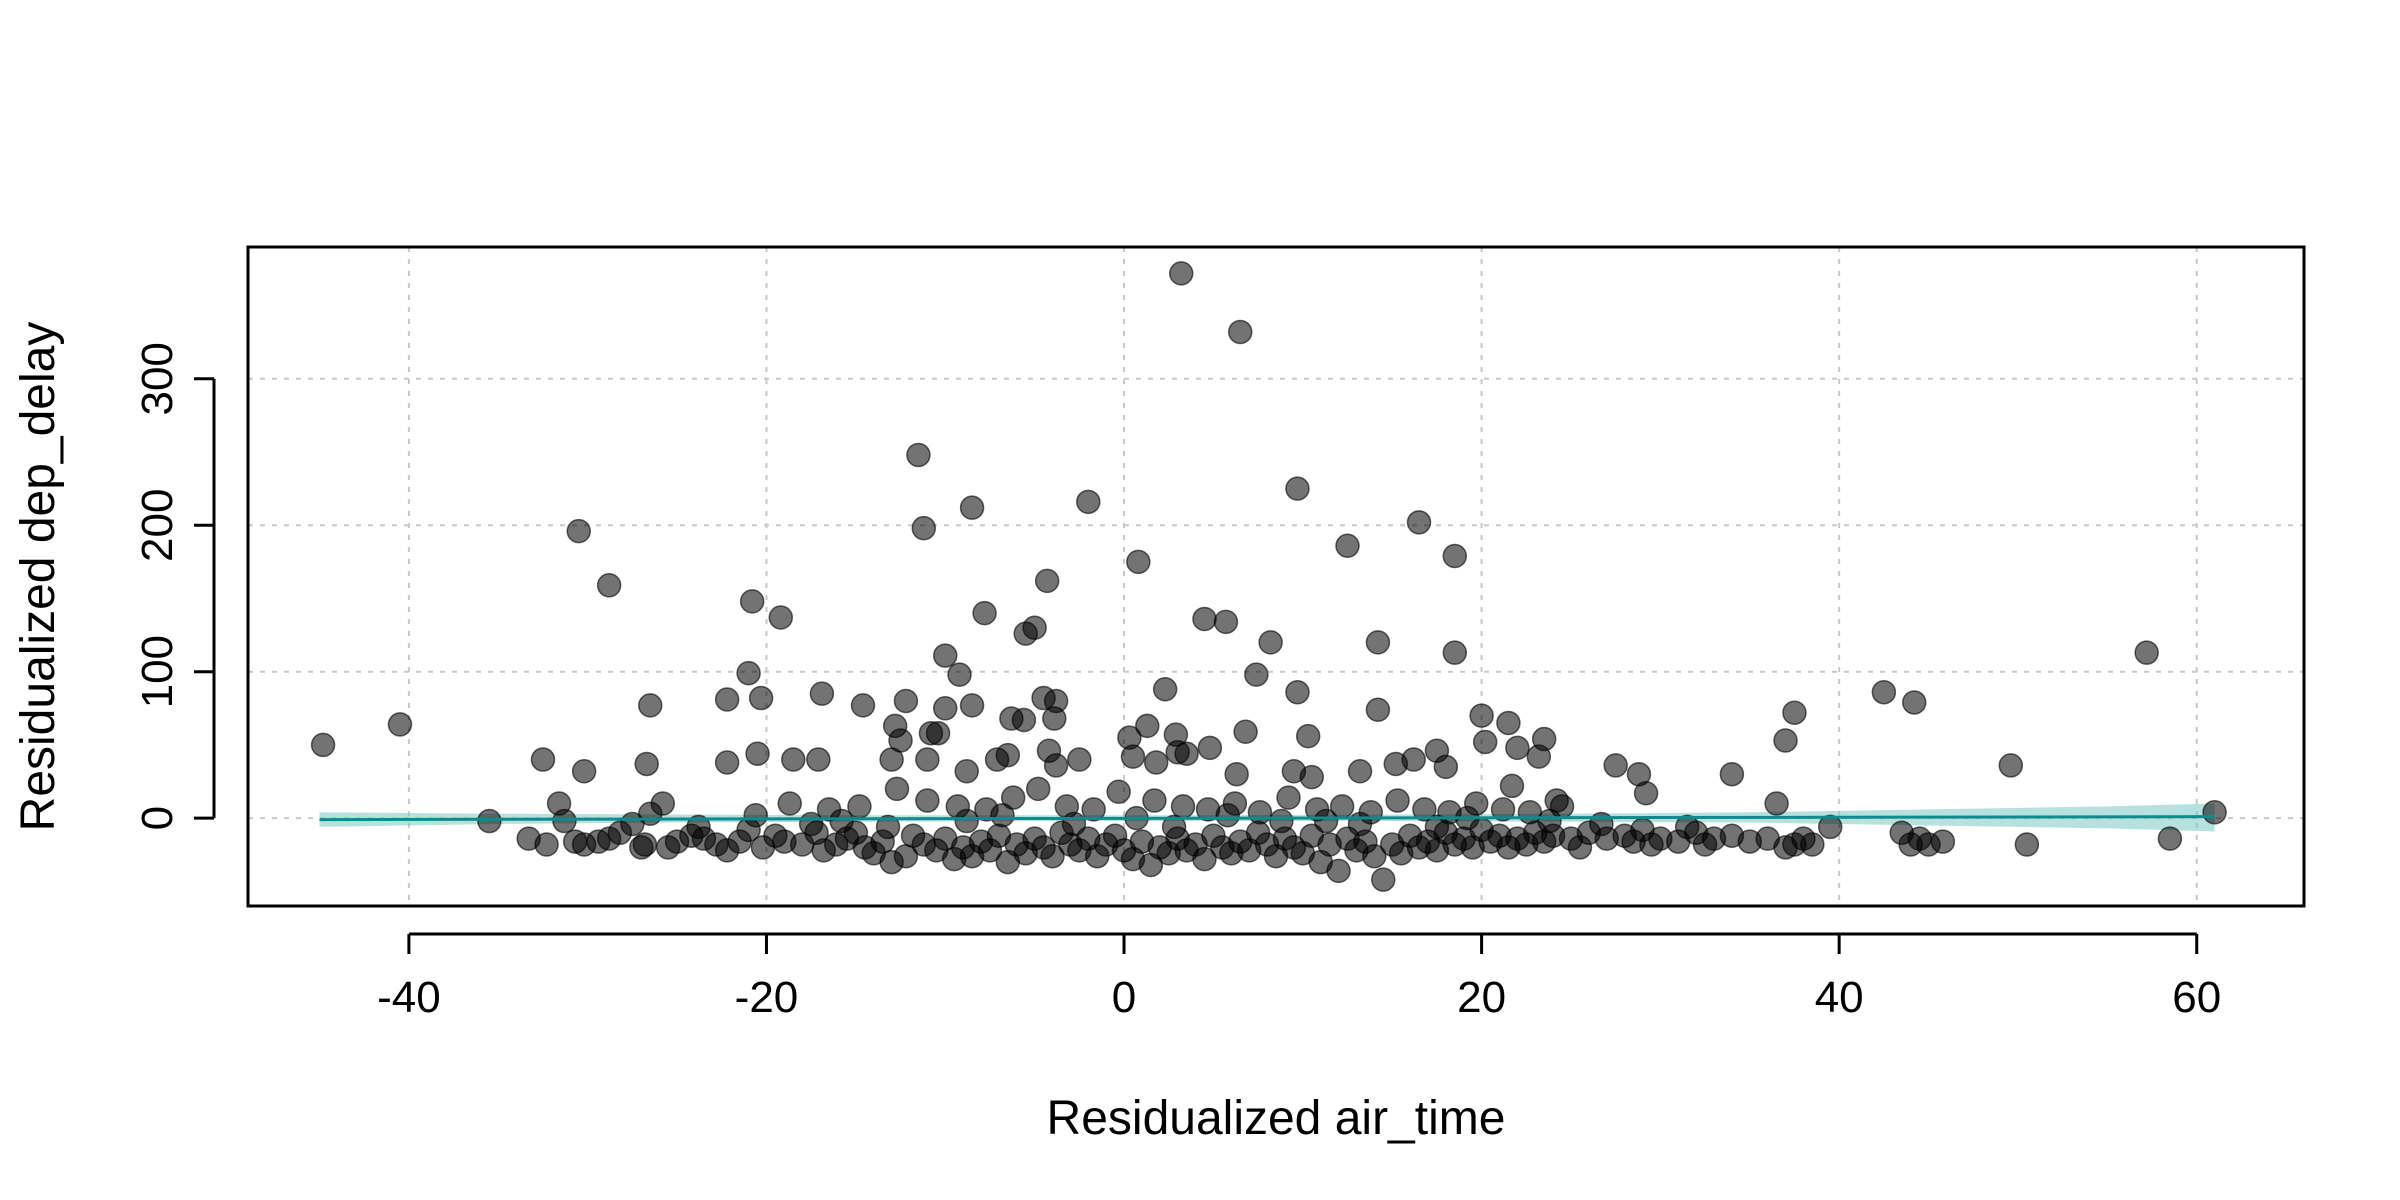 This screenshot has height=1200, width=2400. I want to click on x-tick-label: 0, so click(1124, 997).